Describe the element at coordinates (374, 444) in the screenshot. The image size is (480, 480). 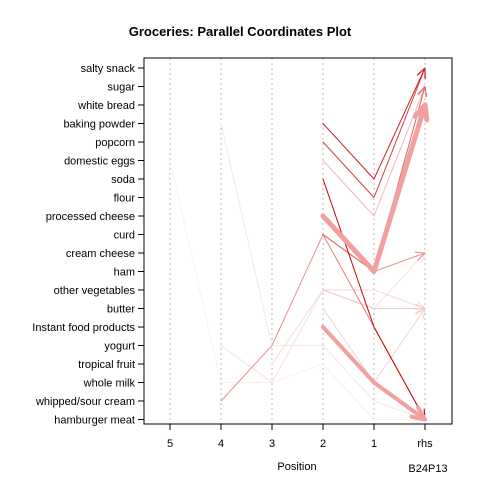
I see `x-tick-label-4: 1` at that location.